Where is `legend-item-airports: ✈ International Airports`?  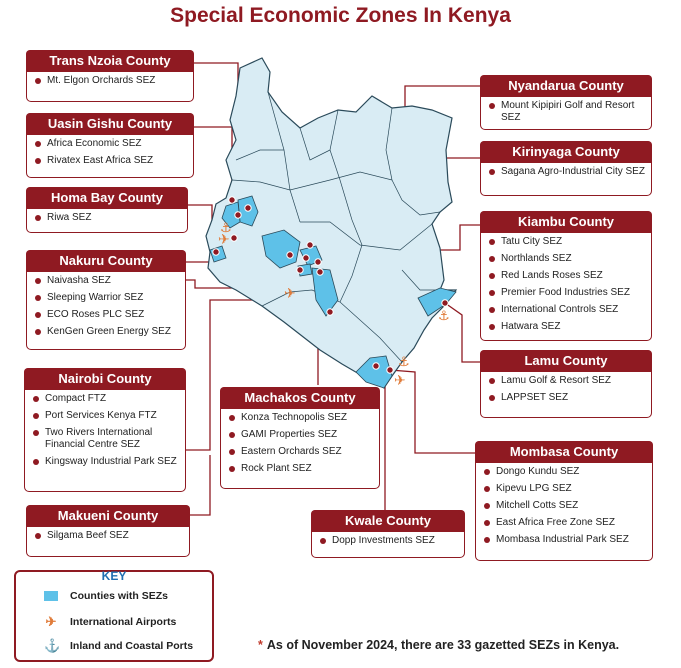 legend-item-airports: ✈ International Airports is located at coordinates (110, 622).